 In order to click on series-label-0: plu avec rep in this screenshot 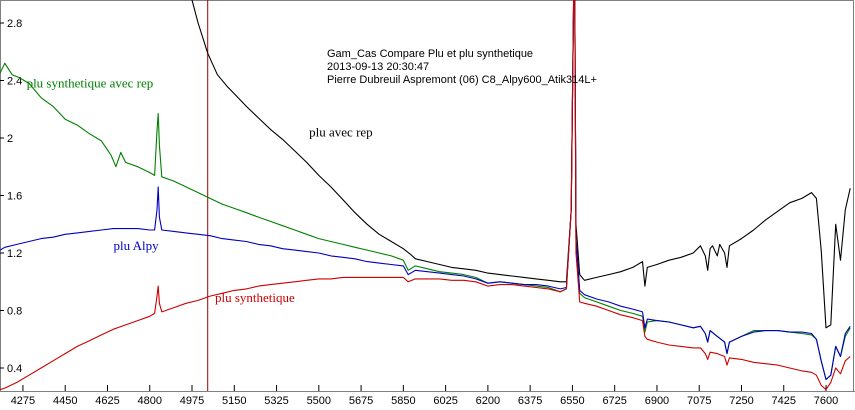, I will do `click(341, 132)`.